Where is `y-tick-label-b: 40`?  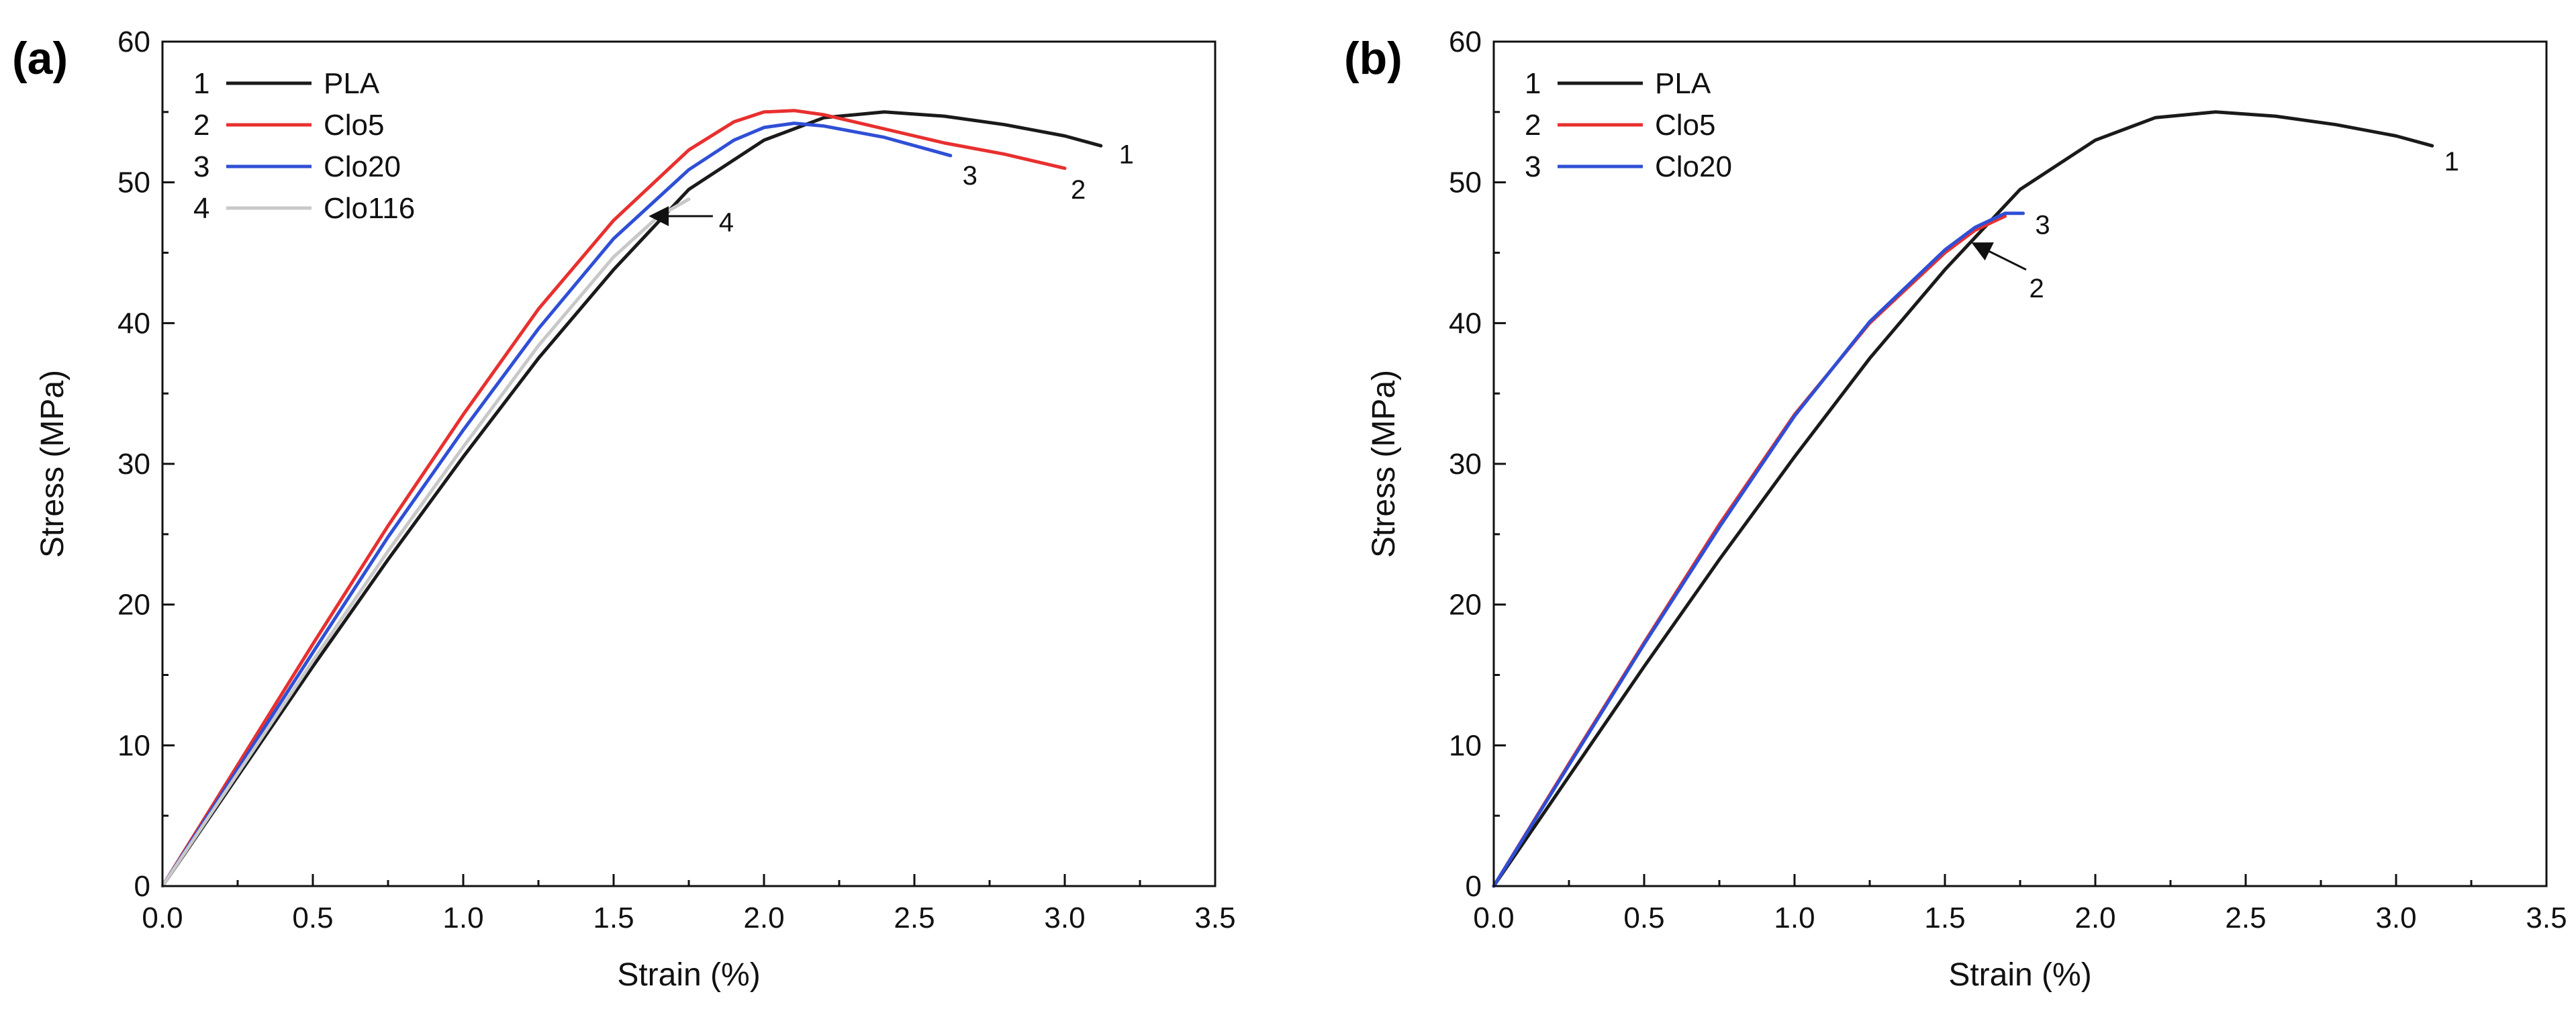
y-tick-label-b: 40 is located at coordinates (1465, 323).